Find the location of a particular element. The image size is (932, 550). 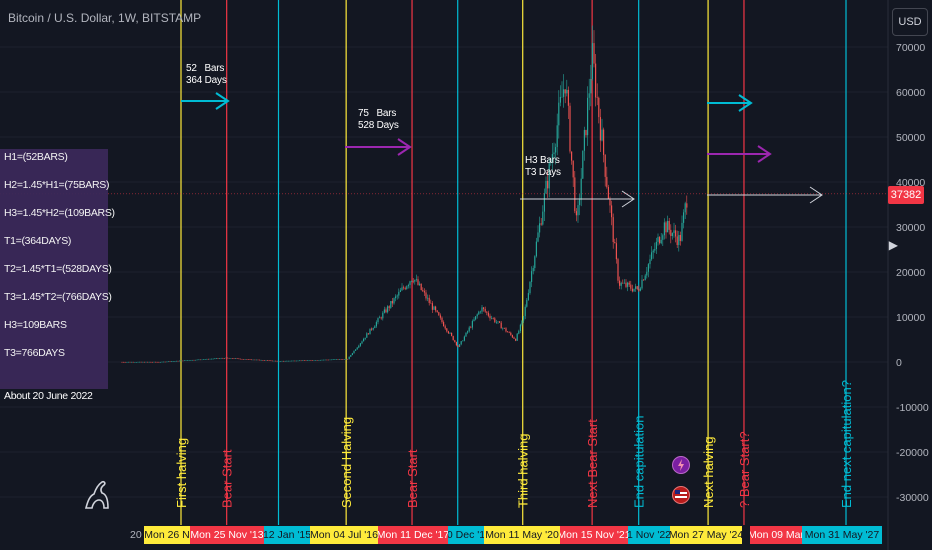

date-chip: Mon 11 May '20 is located at coordinates (522, 535).